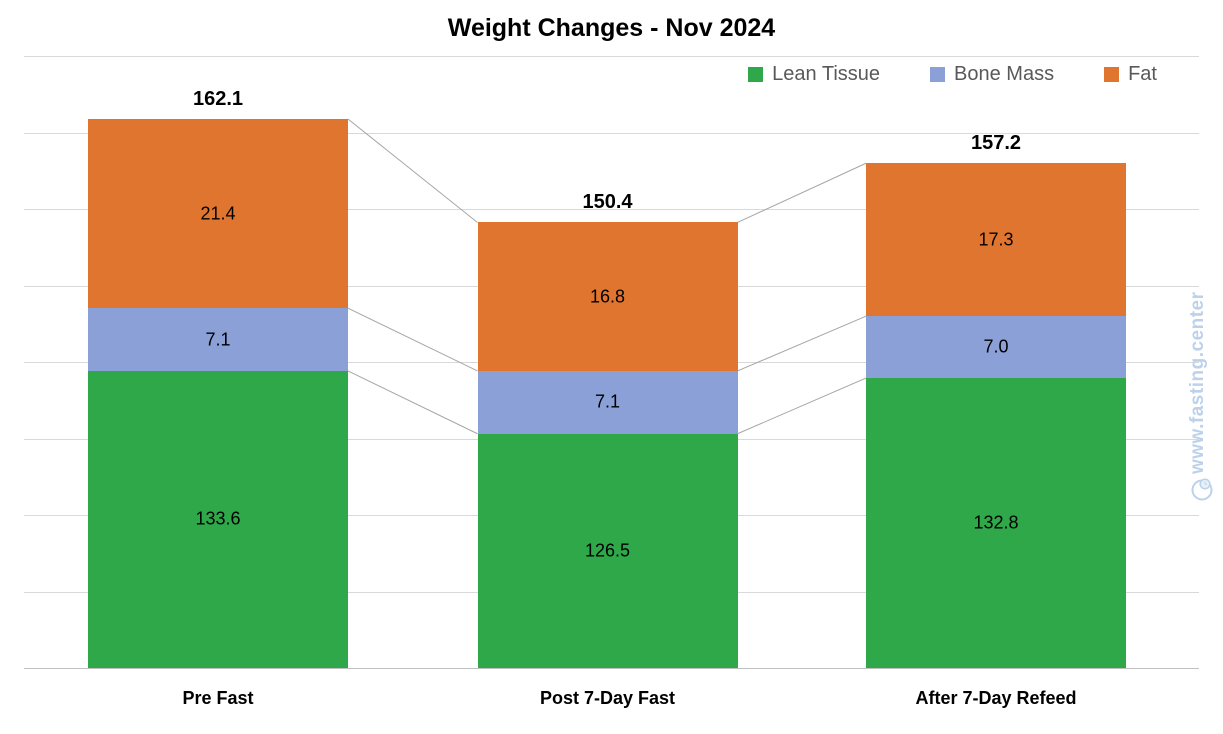 The width and height of the screenshot is (1223, 734). Describe the element at coordinates (996, 698) in the screenshot. I see `category-label: After 7-Day Refeed` at that location.